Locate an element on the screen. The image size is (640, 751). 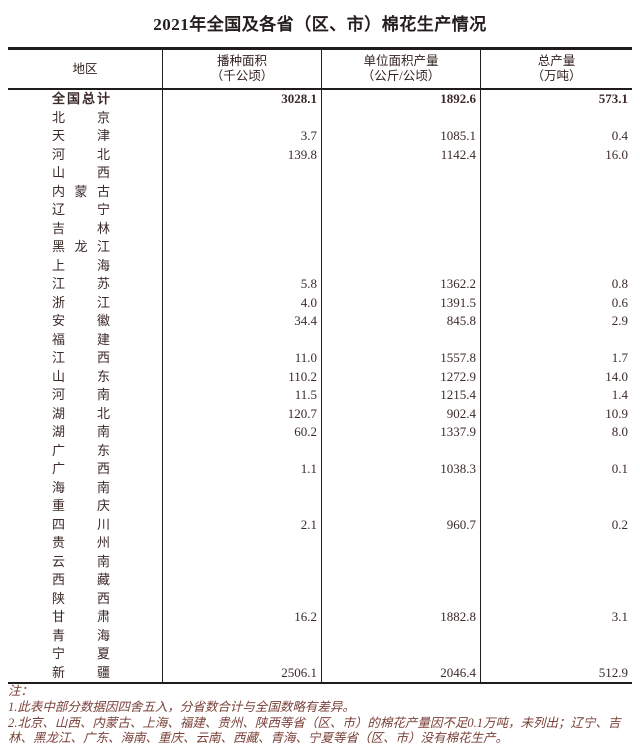
region-name: 河北 is located at coordinates (81, 154).